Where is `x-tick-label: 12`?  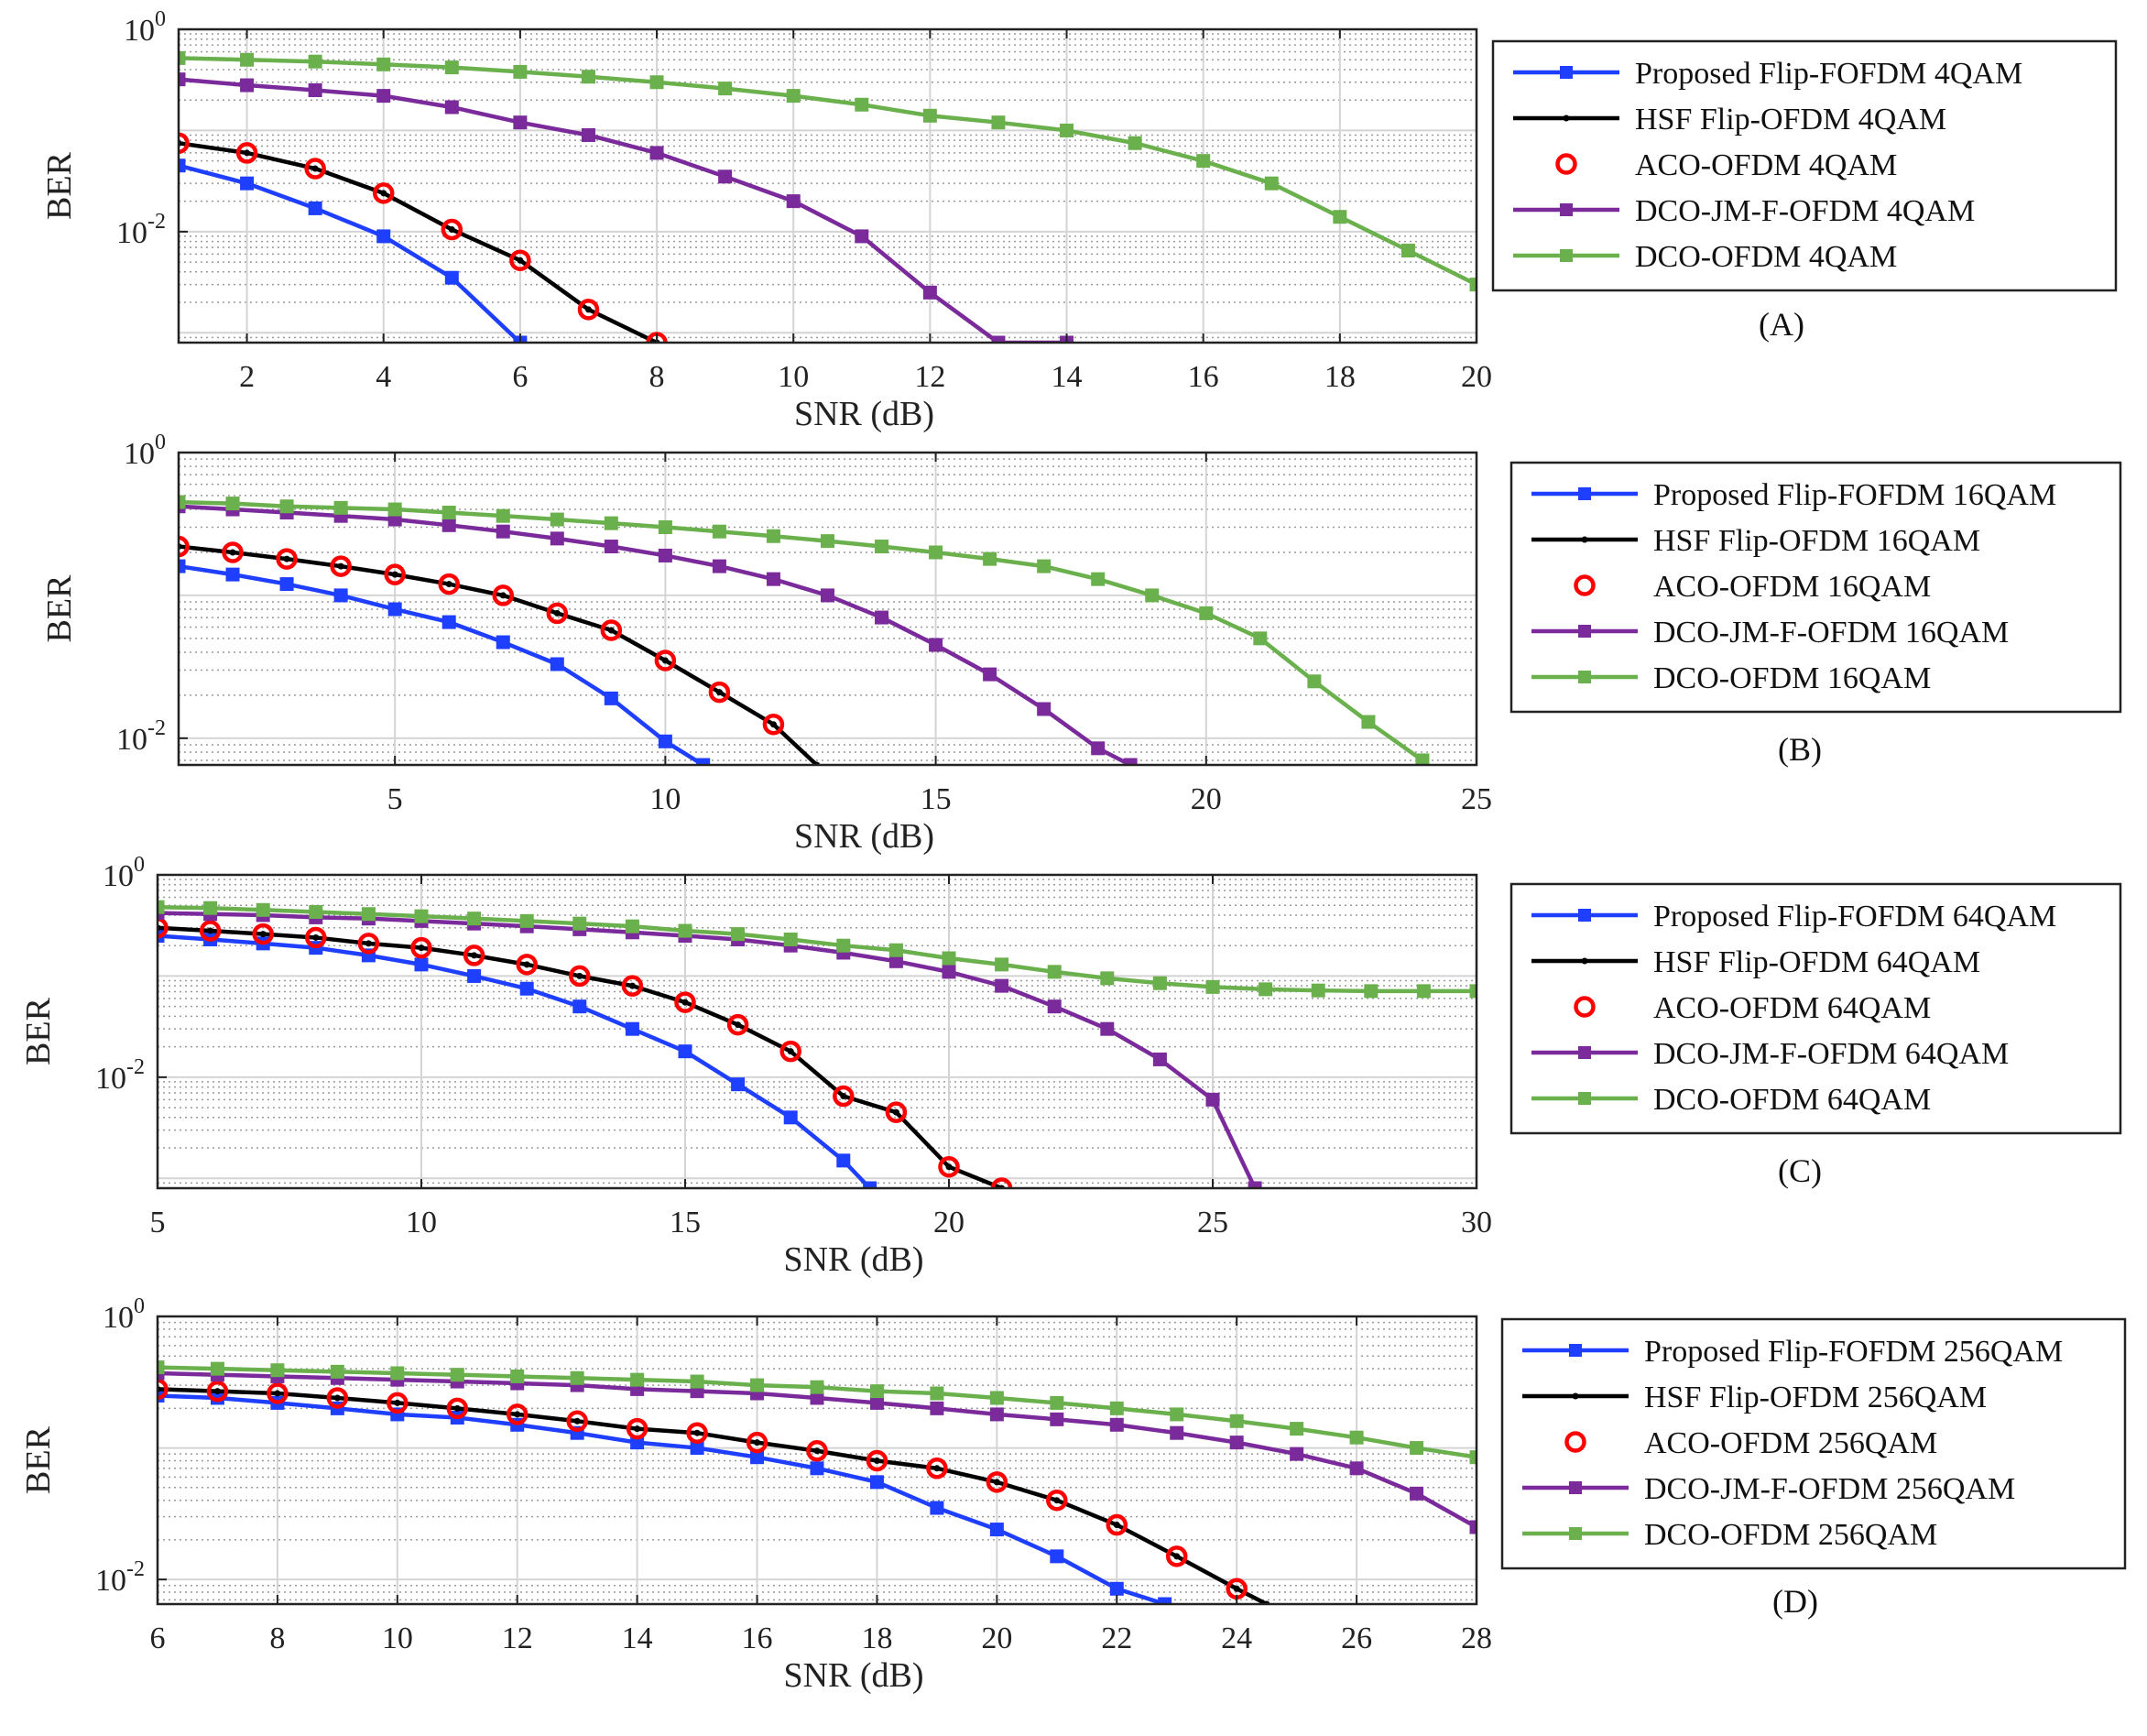 x-tick-label: 12 is located at coordinates (518, 1638).